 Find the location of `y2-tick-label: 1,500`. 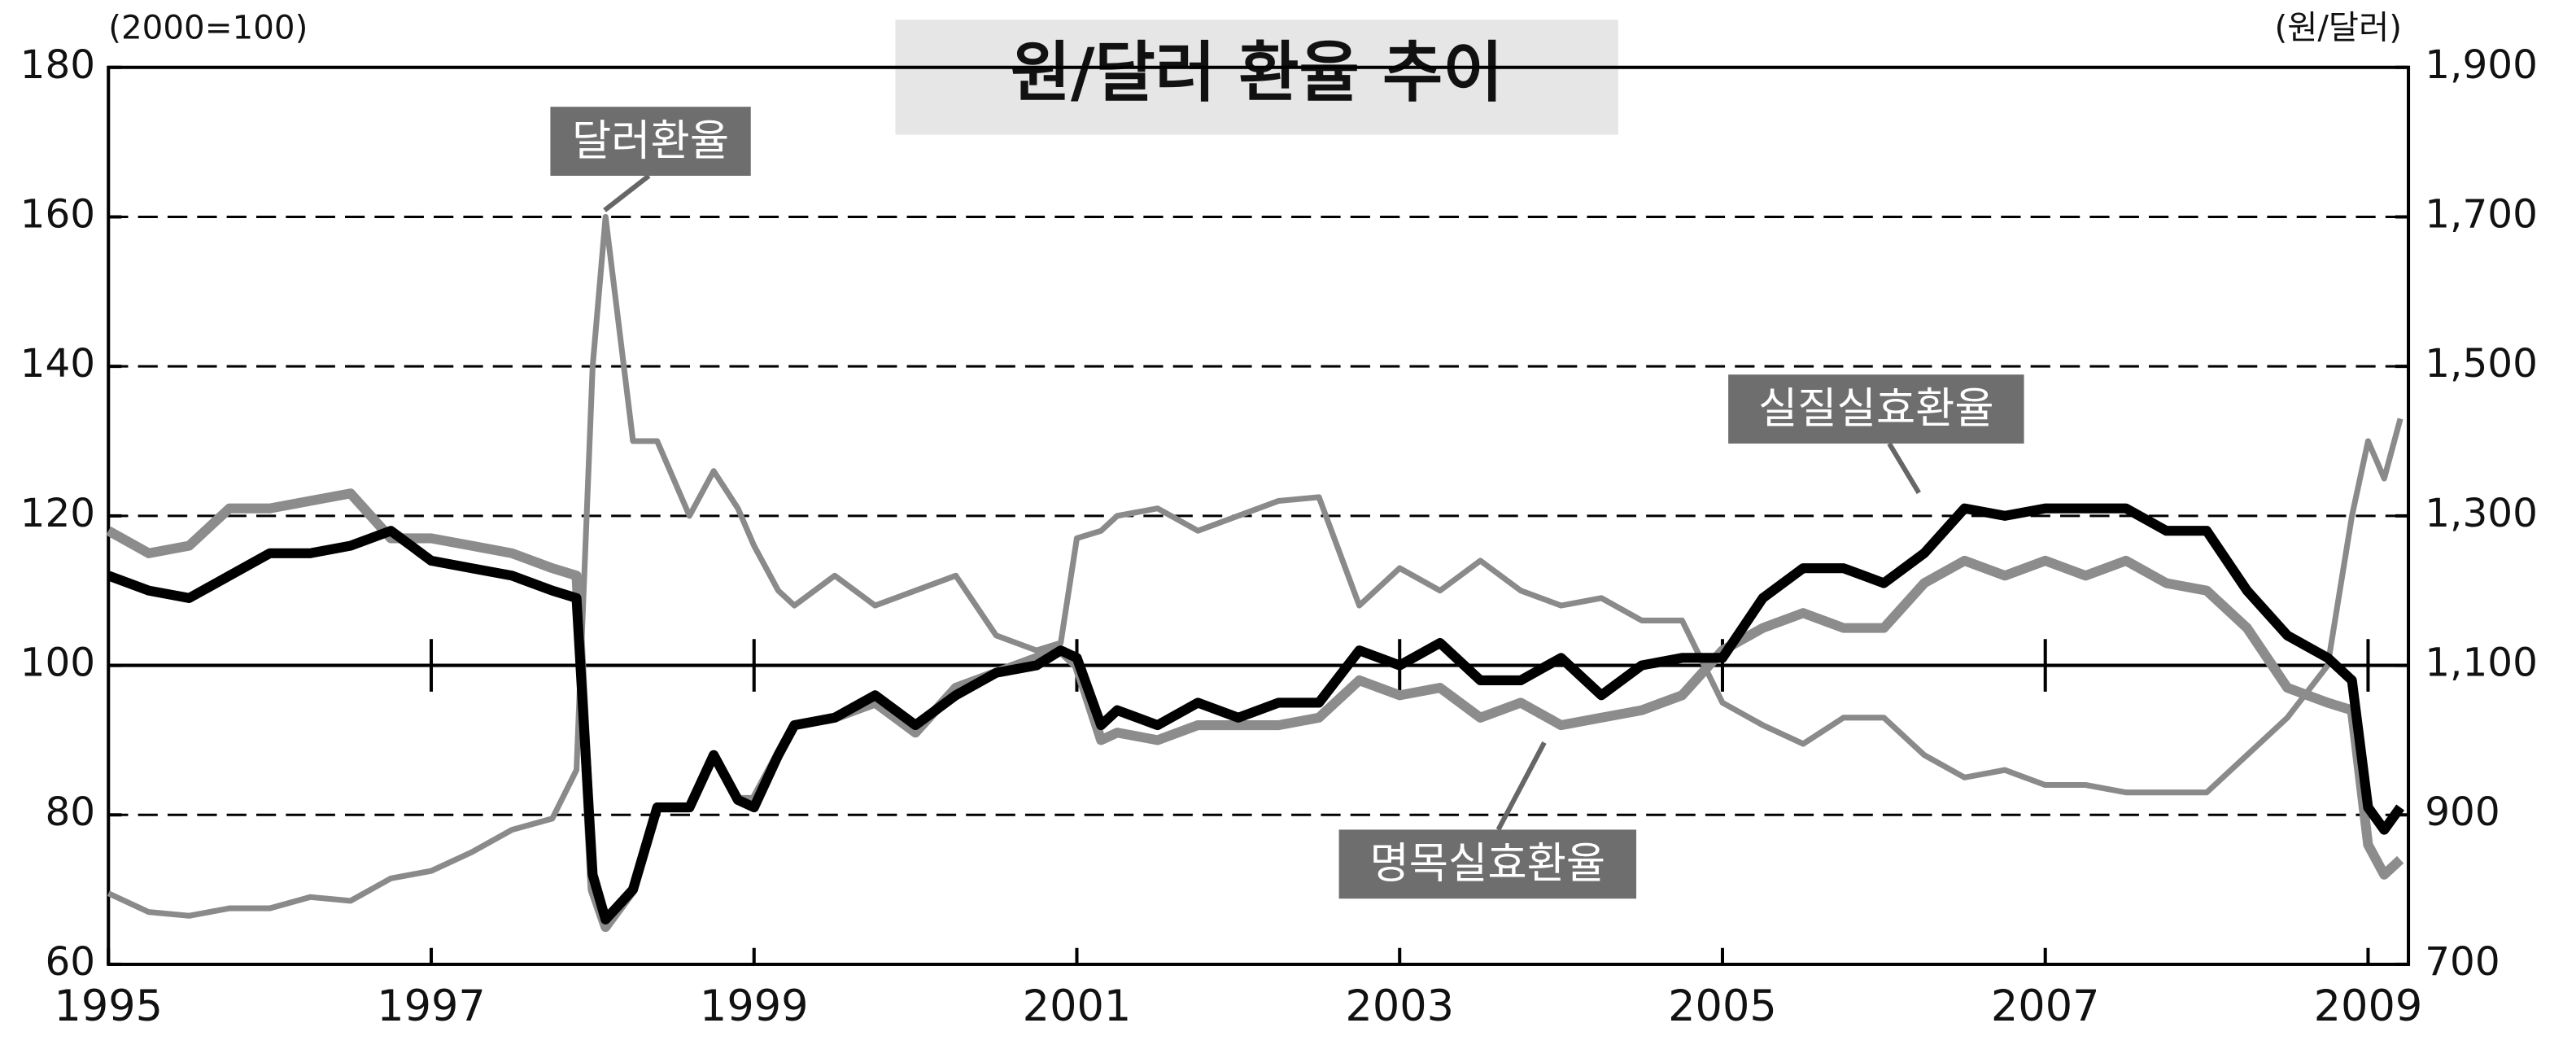

y2-tick-label: 1,500 is located at coordinates (2481, 364).